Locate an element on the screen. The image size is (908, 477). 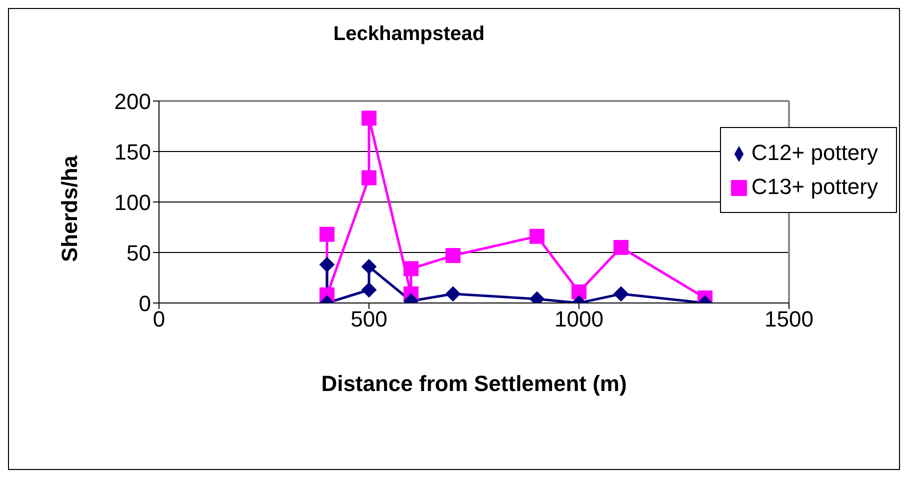
chart-title: Leckhampstead is located at coordinates (409, 34).